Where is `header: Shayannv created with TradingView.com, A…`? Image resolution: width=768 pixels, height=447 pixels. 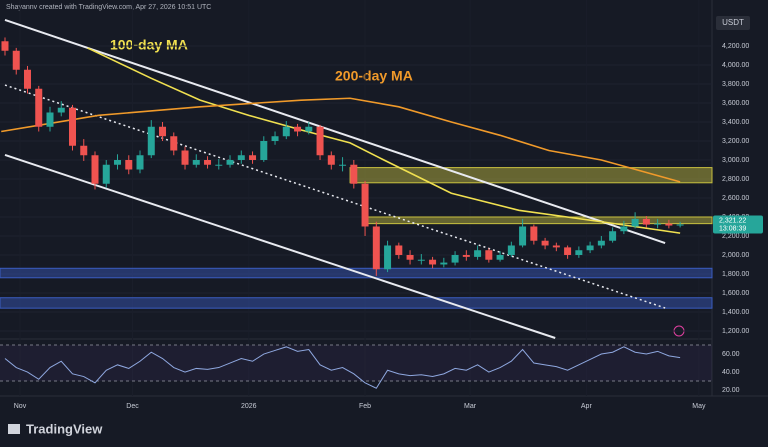
header: Shayannv created with TradingView.com, A… is located at coordinates (108, 7).